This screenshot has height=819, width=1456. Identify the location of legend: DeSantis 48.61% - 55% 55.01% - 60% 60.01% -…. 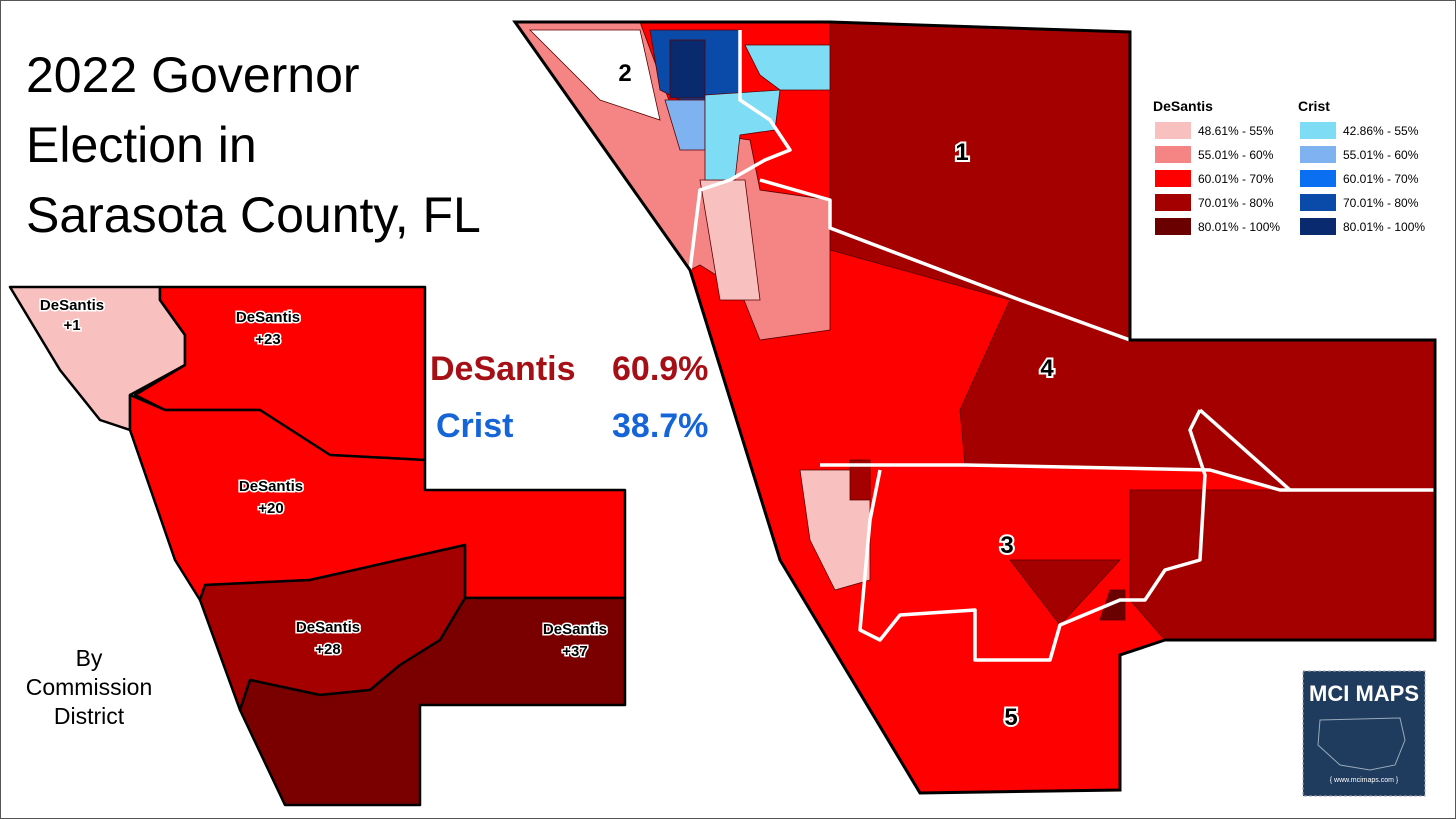
(1289, 166).